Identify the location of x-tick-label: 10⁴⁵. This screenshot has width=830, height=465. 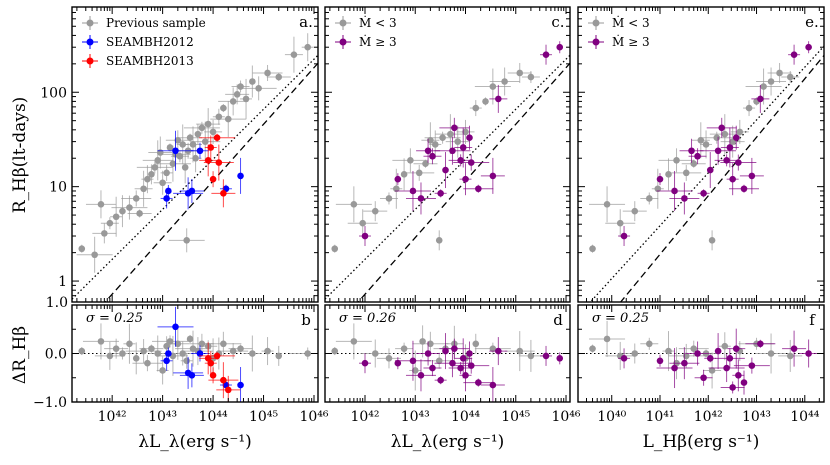
(263, 417).